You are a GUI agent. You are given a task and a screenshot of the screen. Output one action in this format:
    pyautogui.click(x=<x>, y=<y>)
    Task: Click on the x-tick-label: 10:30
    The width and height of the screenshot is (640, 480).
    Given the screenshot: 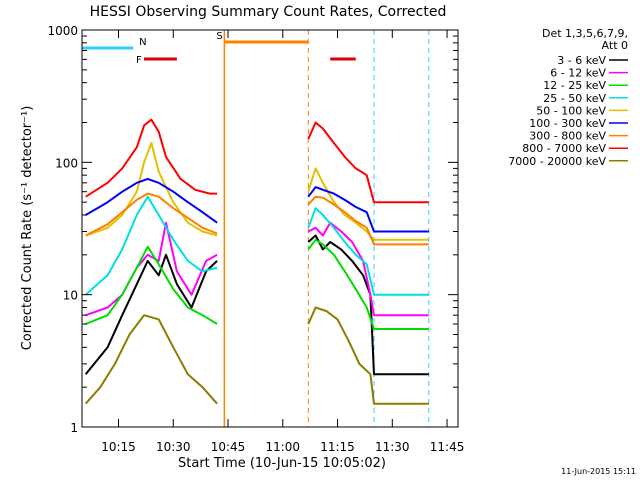 What is the action you would take?
    pyautogui.click(x=173, y=447)
    